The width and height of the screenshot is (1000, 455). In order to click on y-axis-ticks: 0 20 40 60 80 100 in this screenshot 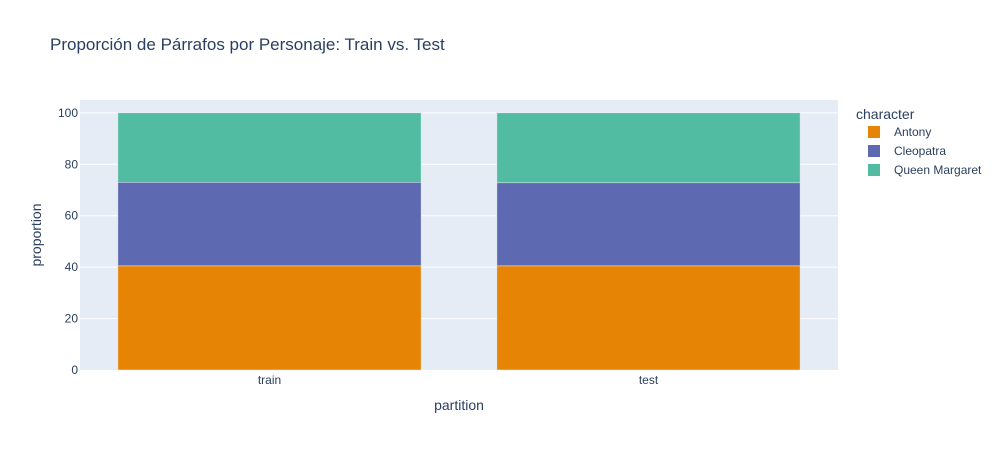, I will do `click(68, 241)`.